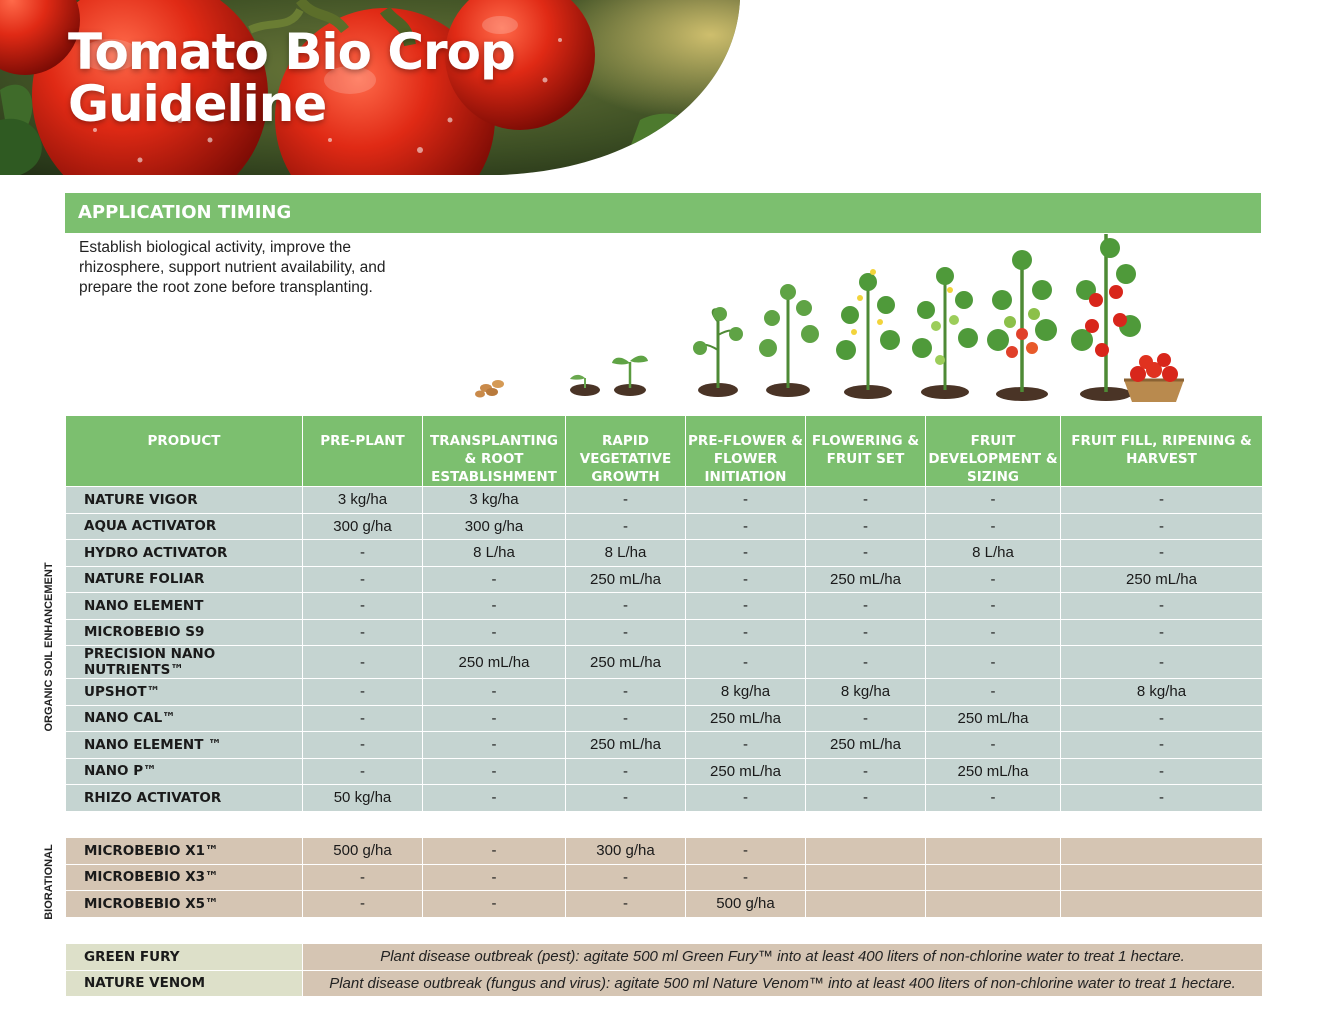 The height and width of the screenshot is (1020, 1320). Describe the element at coordinates (664, 718) in the screenshot. I see `table-row: NANO CAL™ - - -250 mL/ha -250 mL/ha -` at that location.